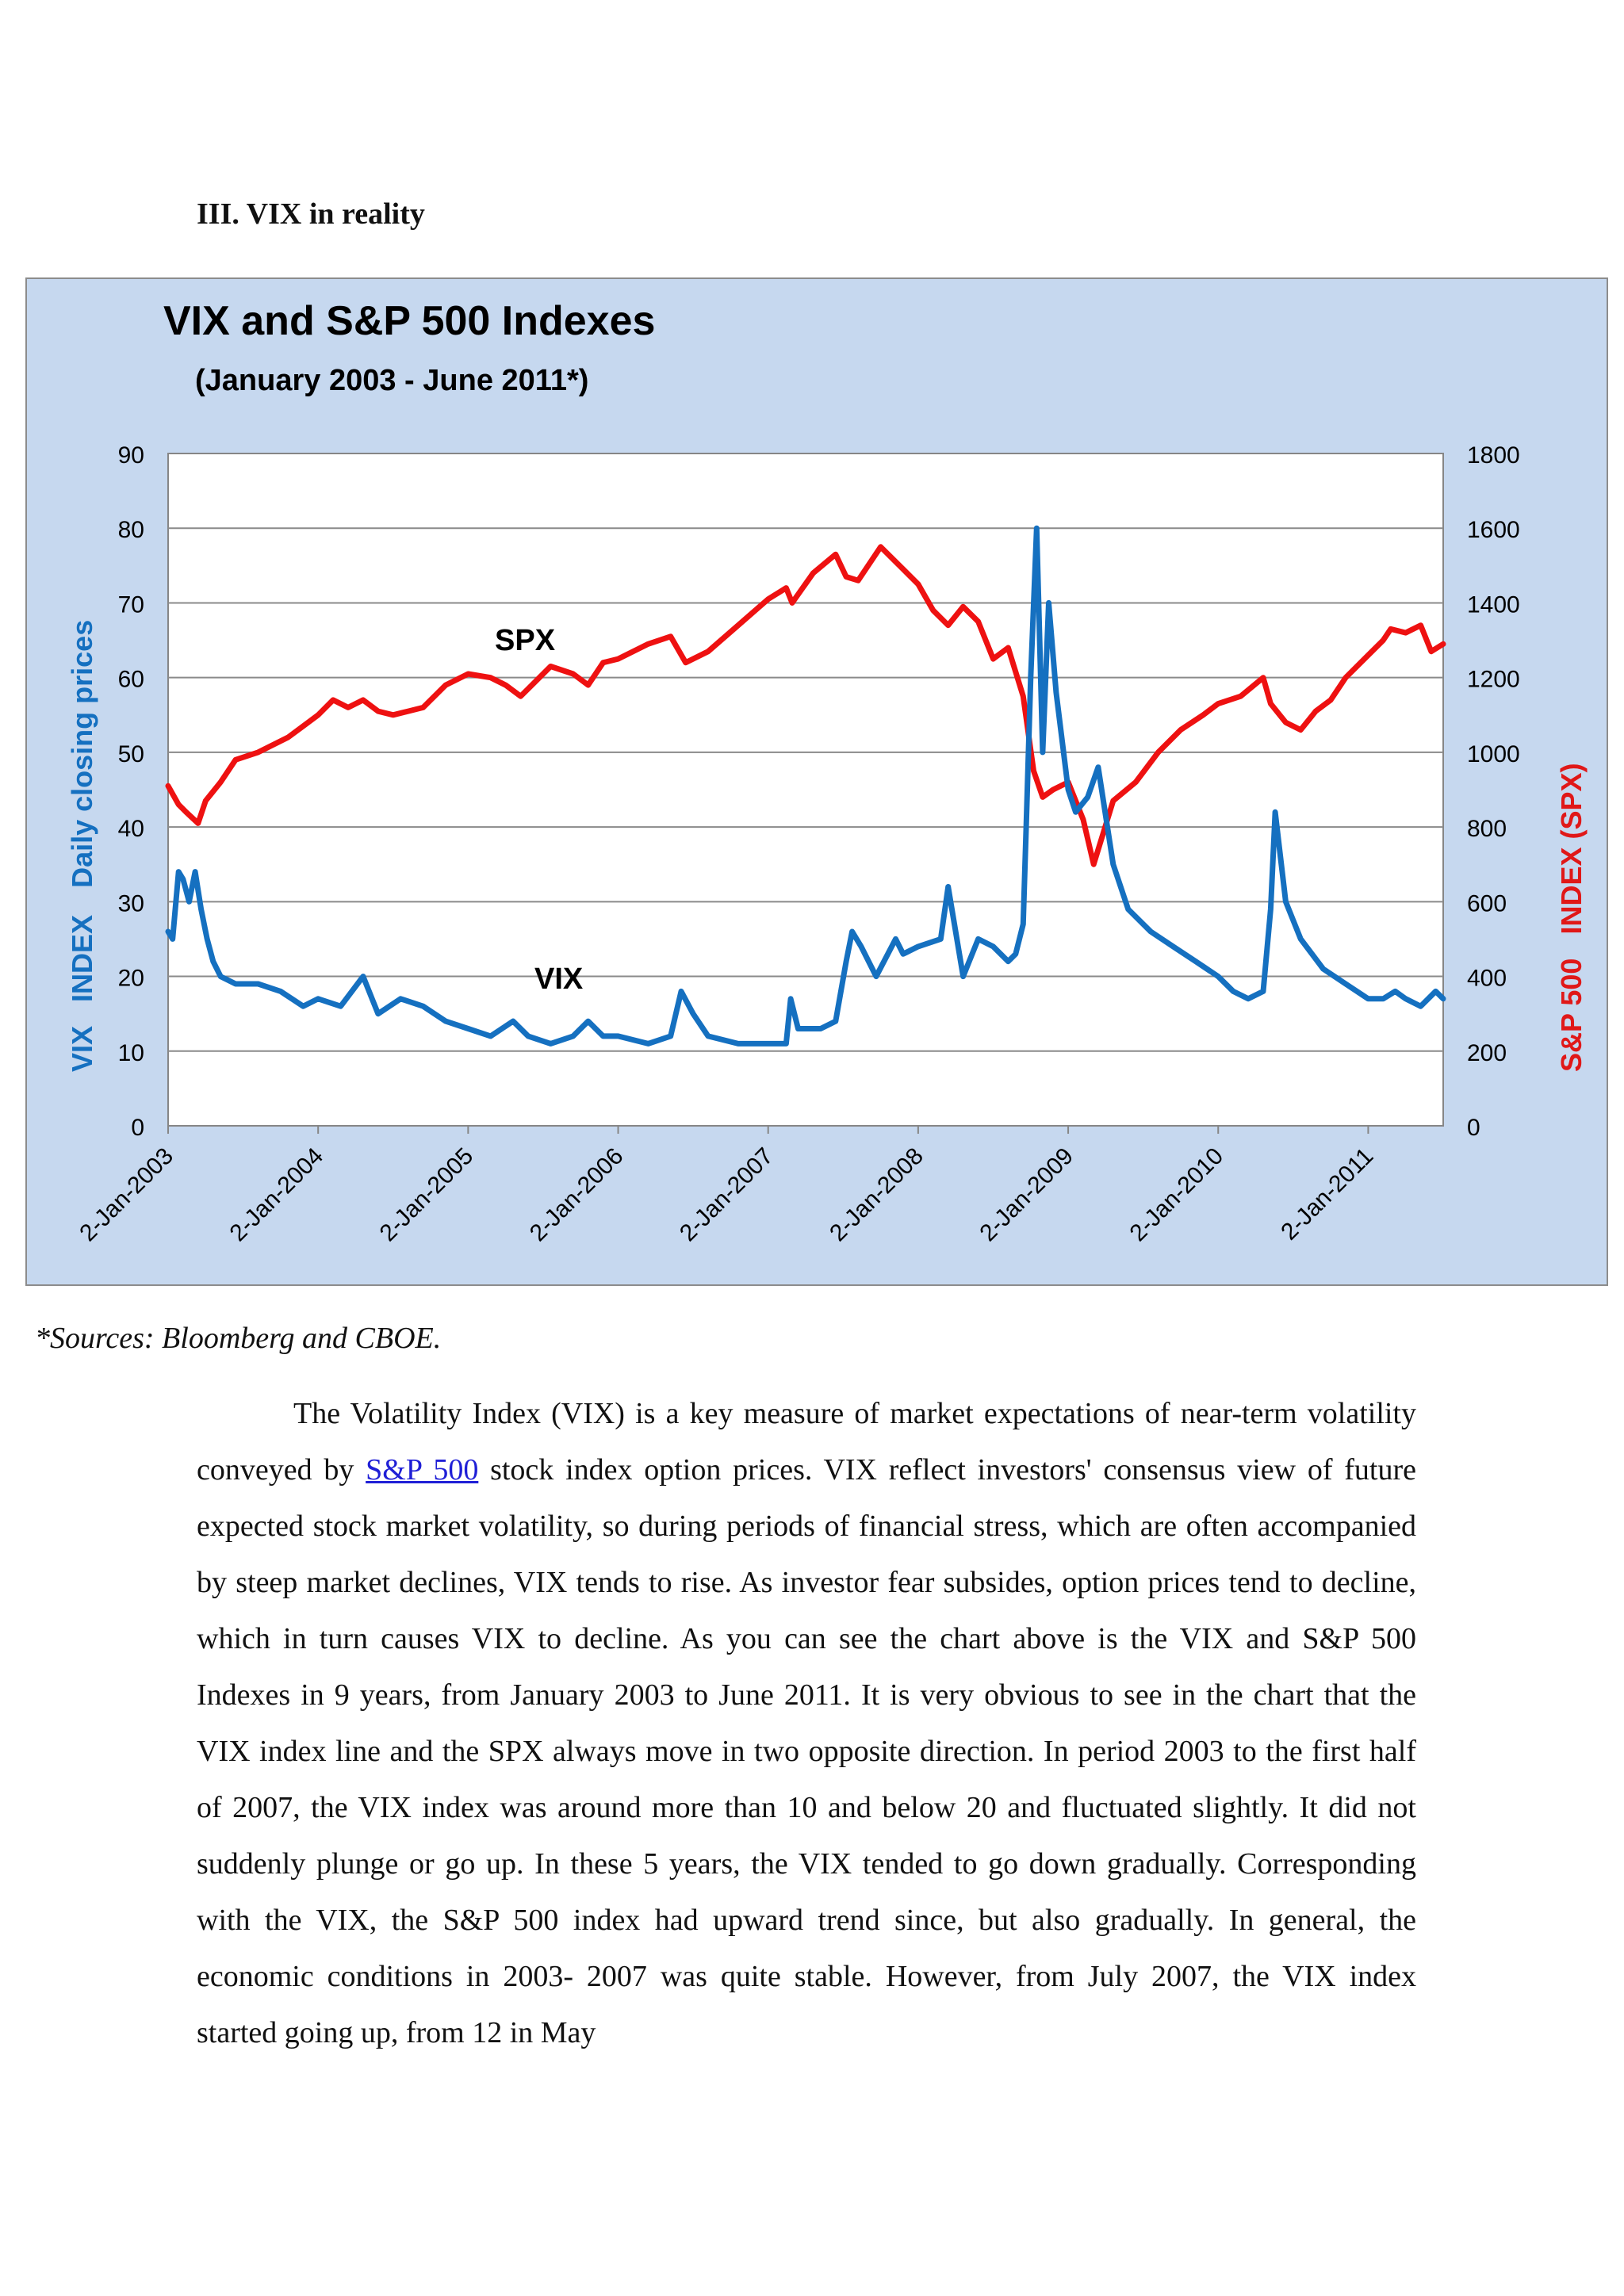 This screenshot has height=2296, width=1624. Describe the element at coordinates (1487, 829) in the screenshot. I see `right-tick-label: 800` at that location.